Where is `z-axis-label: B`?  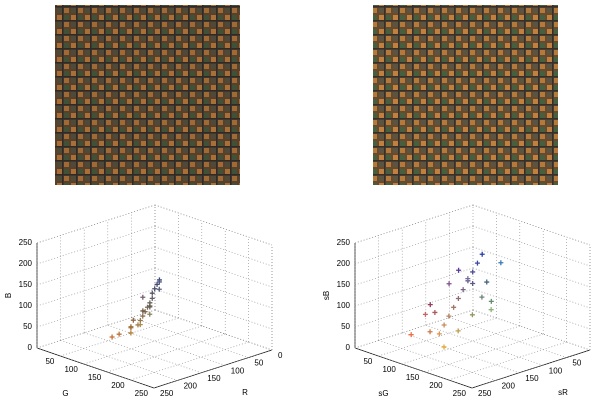 z-axis-label: B is located at coordinates (8, 295).